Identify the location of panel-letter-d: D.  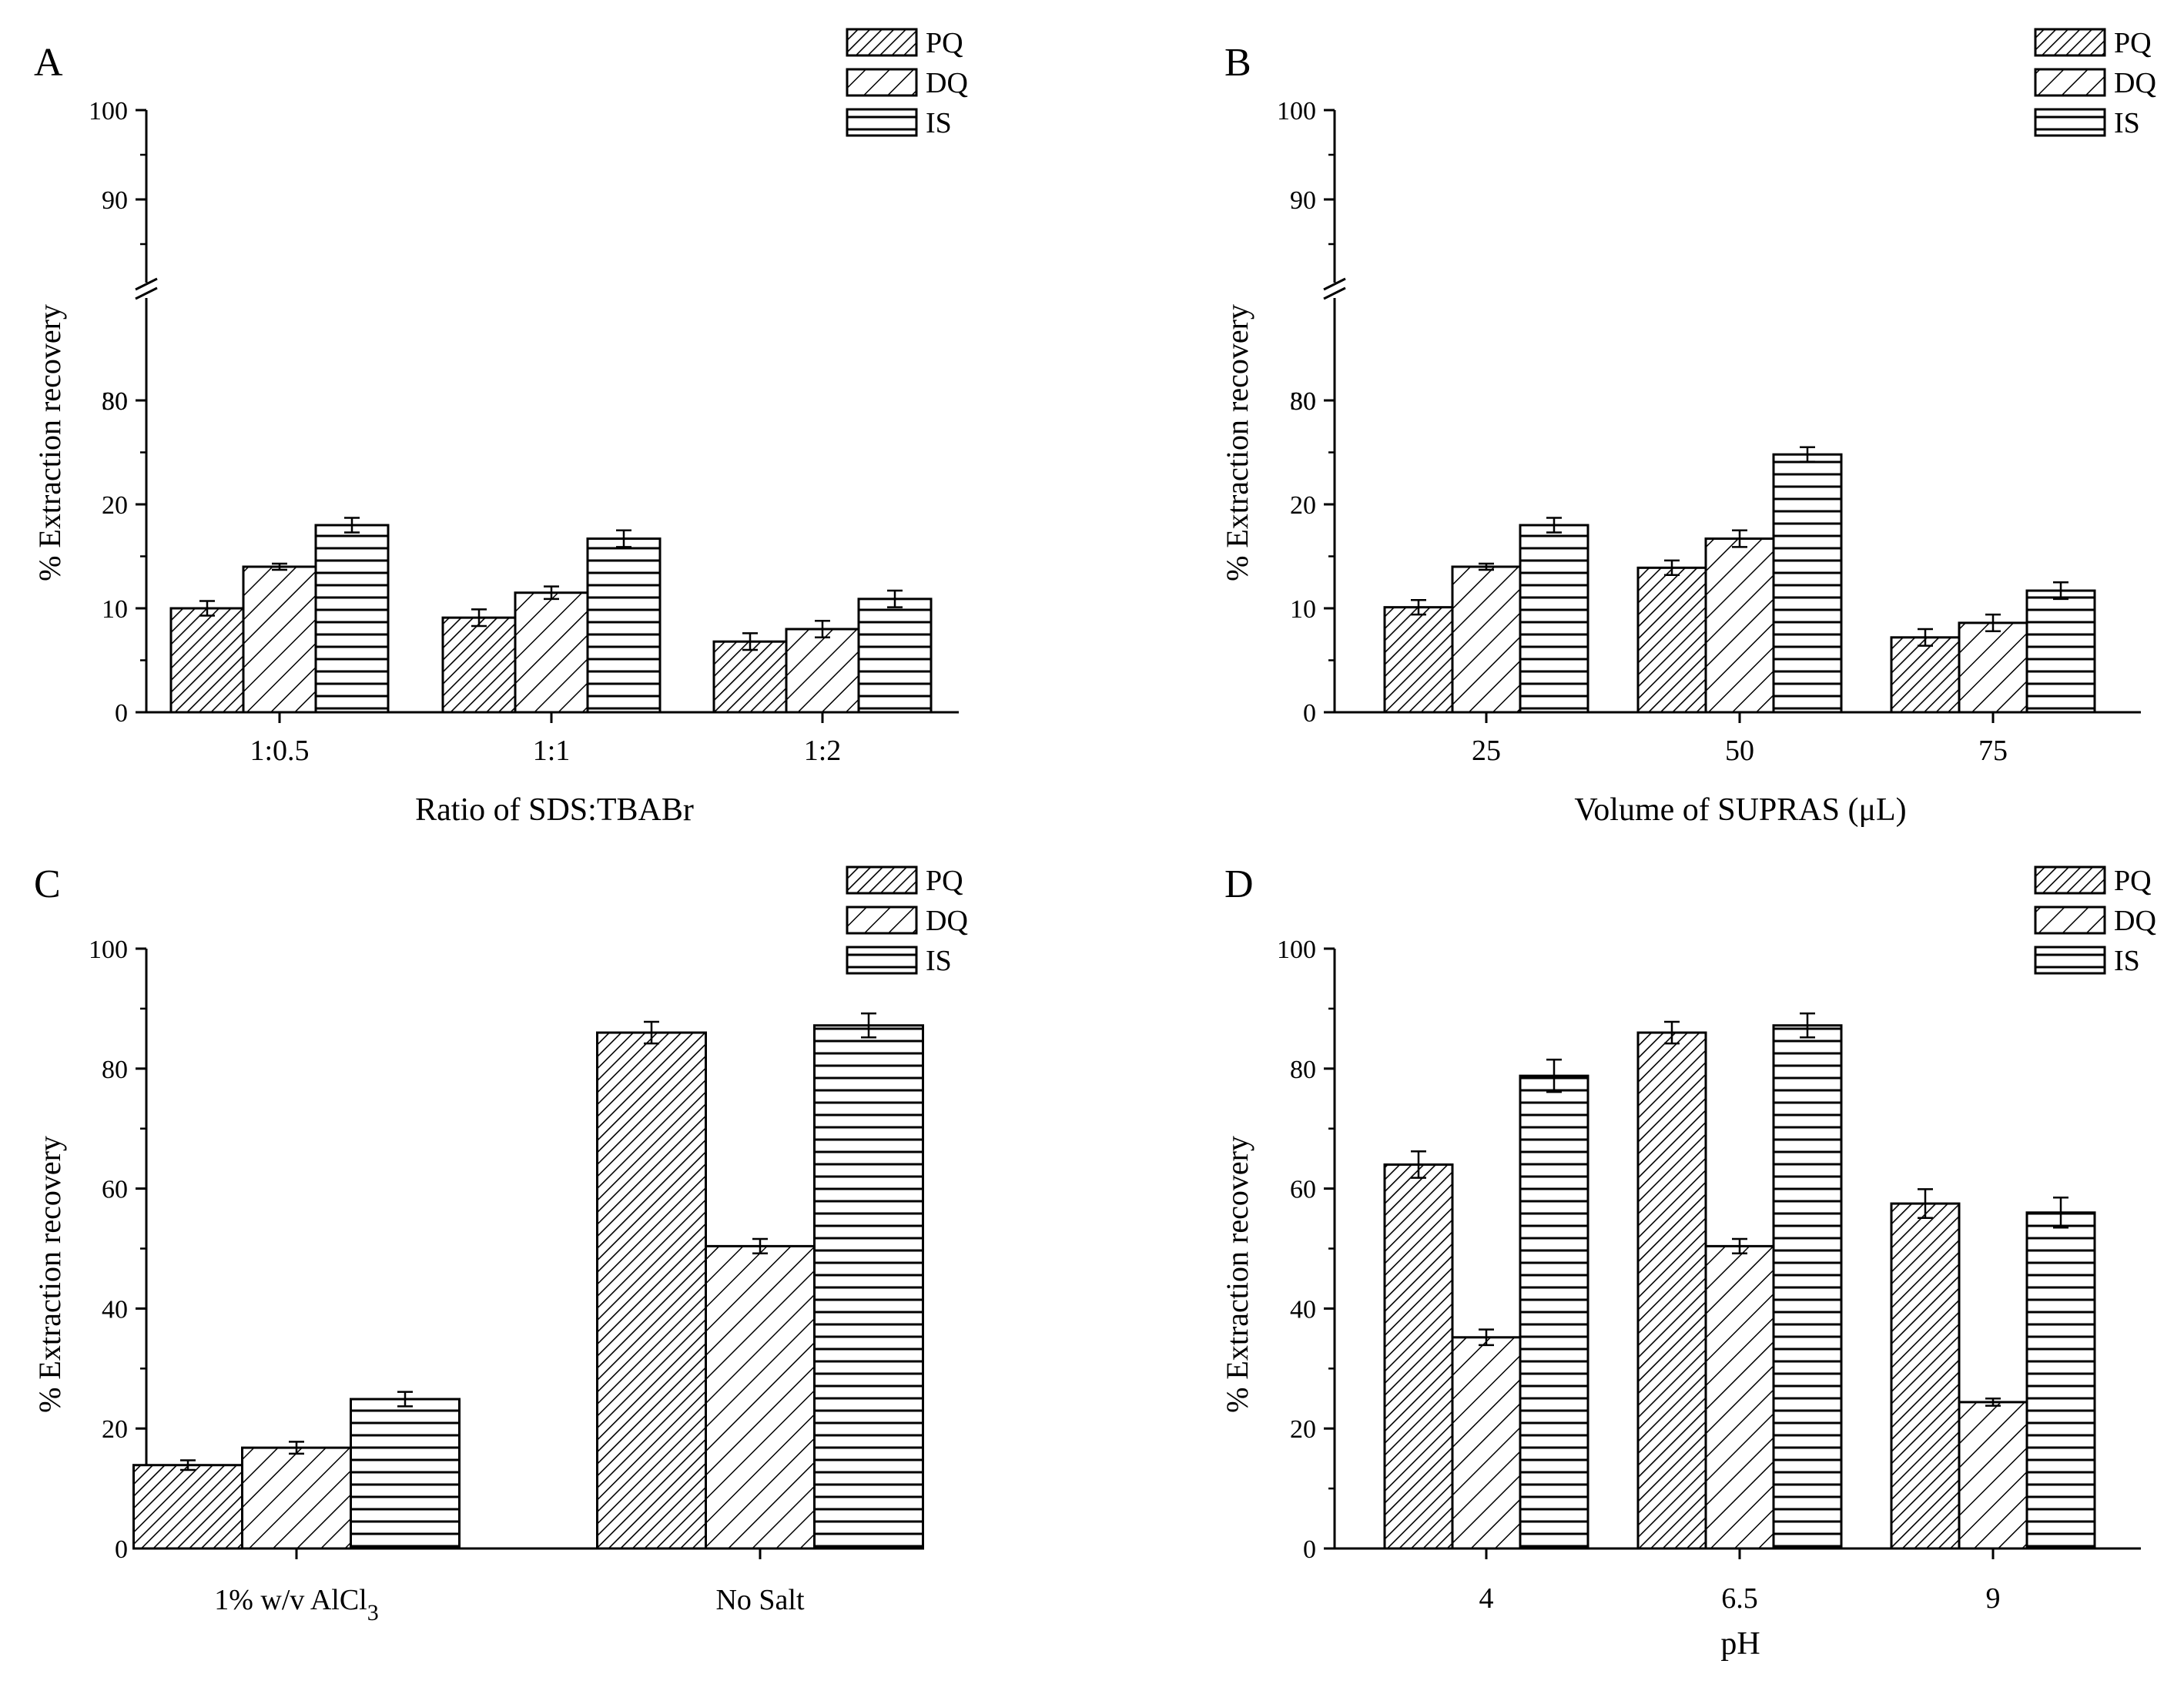
(1239, 884).